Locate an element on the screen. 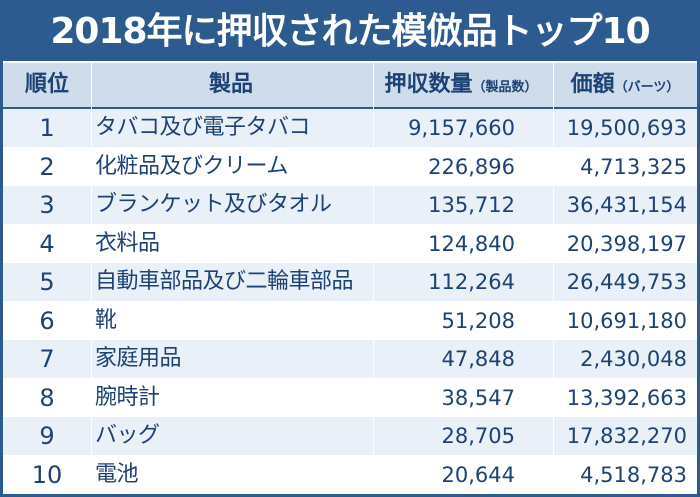 Image resolution: width=700 pixels, height=497 pixels. header-quantity-label: 押収数量 is located at coordinates (428, 84).